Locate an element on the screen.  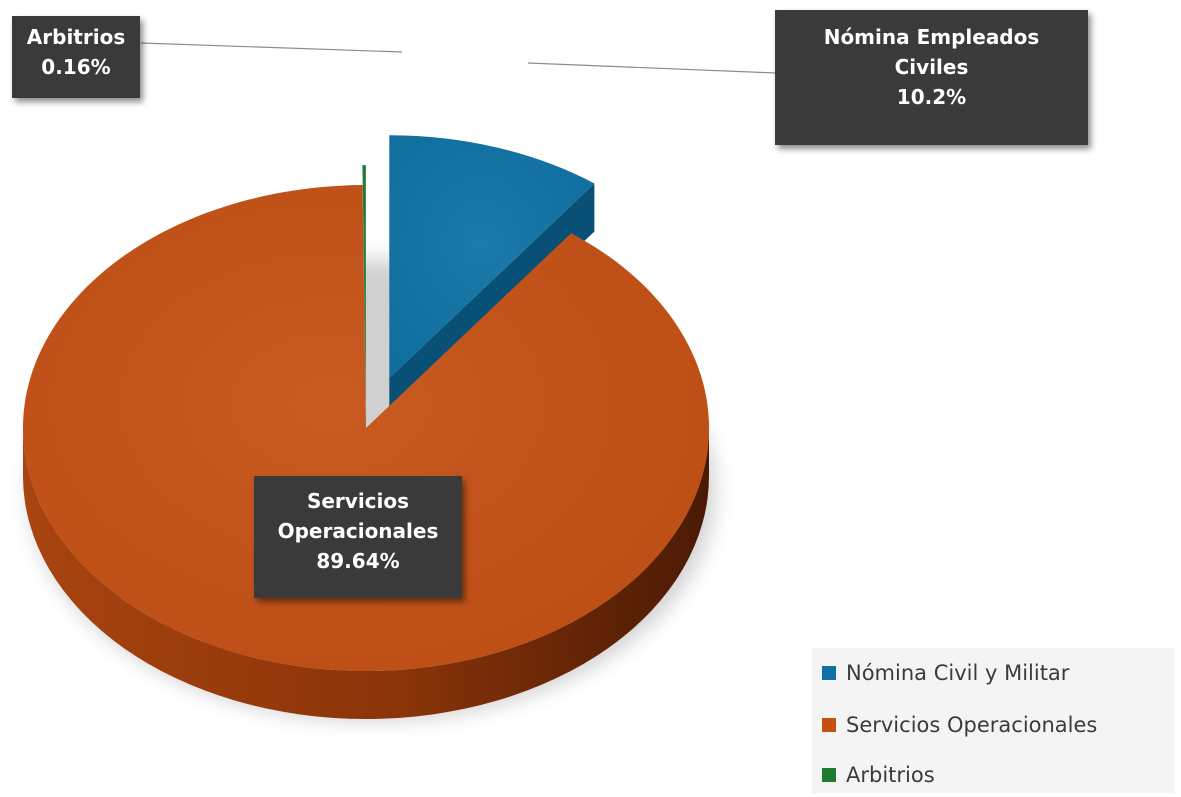
legend-item-servicios: Servicios Operacionales is located at coordinates (959, 725).